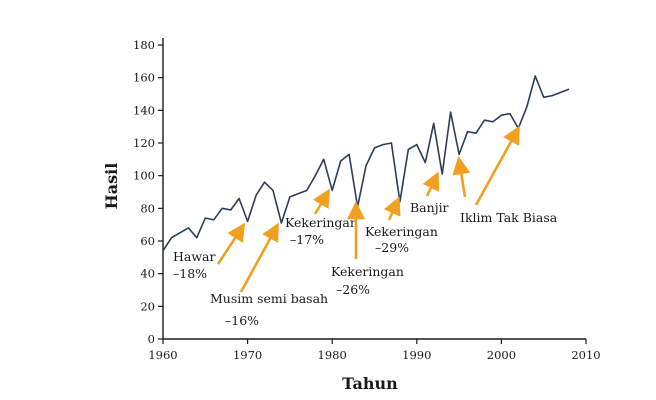 The image size is (656, 400). What do you see at coordinates (374, 350) in the screenshot?
I see `x-ticks: 1960 1970 1980 1990 2000 2010` at bounding box center [374, 350].